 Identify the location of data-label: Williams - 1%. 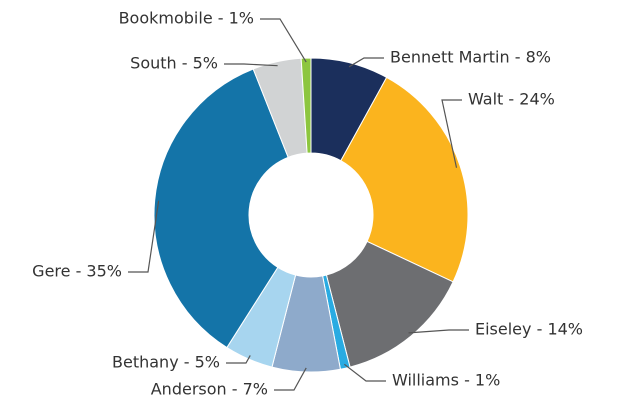
(446, 380).